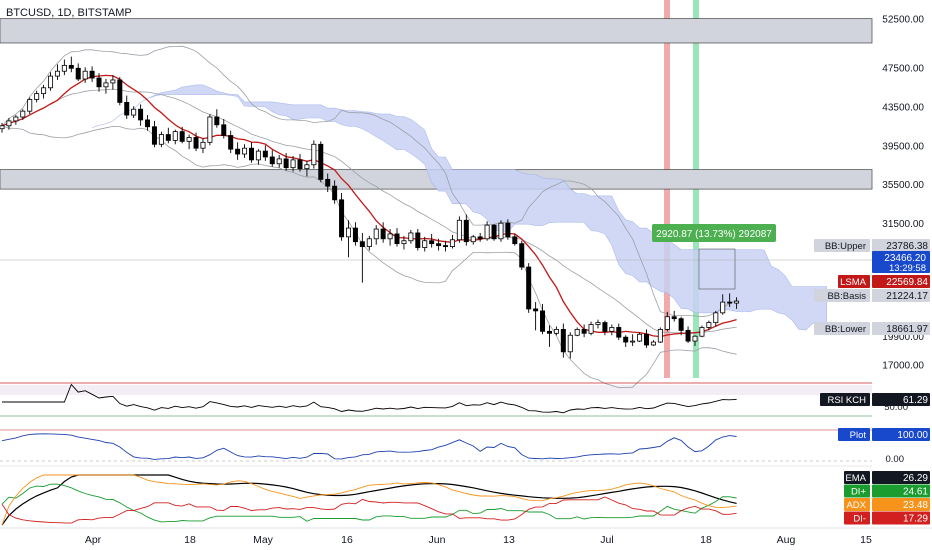  What do you see at coordinates (907, 296) in the screenshot?
I see `bb-basis-value: 21224.17` at bounding box center [907, 296].